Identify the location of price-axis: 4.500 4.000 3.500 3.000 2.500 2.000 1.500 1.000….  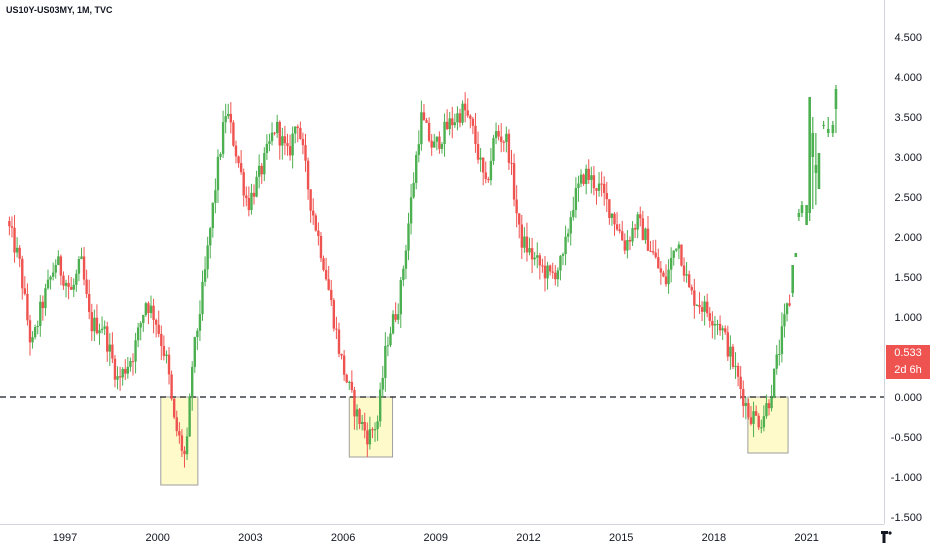
(906, 278).